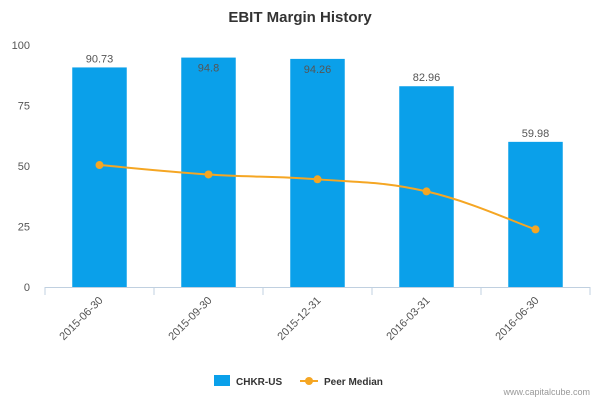 The width and height of the screenshot is (600, 400). I want to click on legend-item-peer-median: Peer Median, so click(341, 382).